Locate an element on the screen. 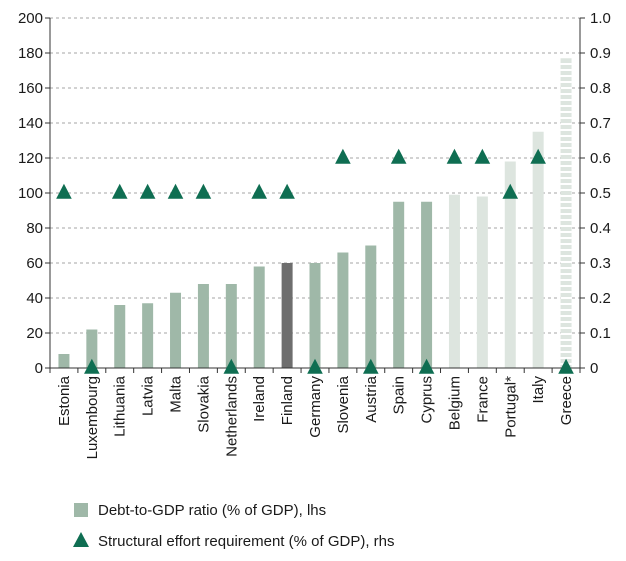 The width and height of the screenshot is (626, 561). right-tick-label: 0.7 is located at coordinates (600, 123).